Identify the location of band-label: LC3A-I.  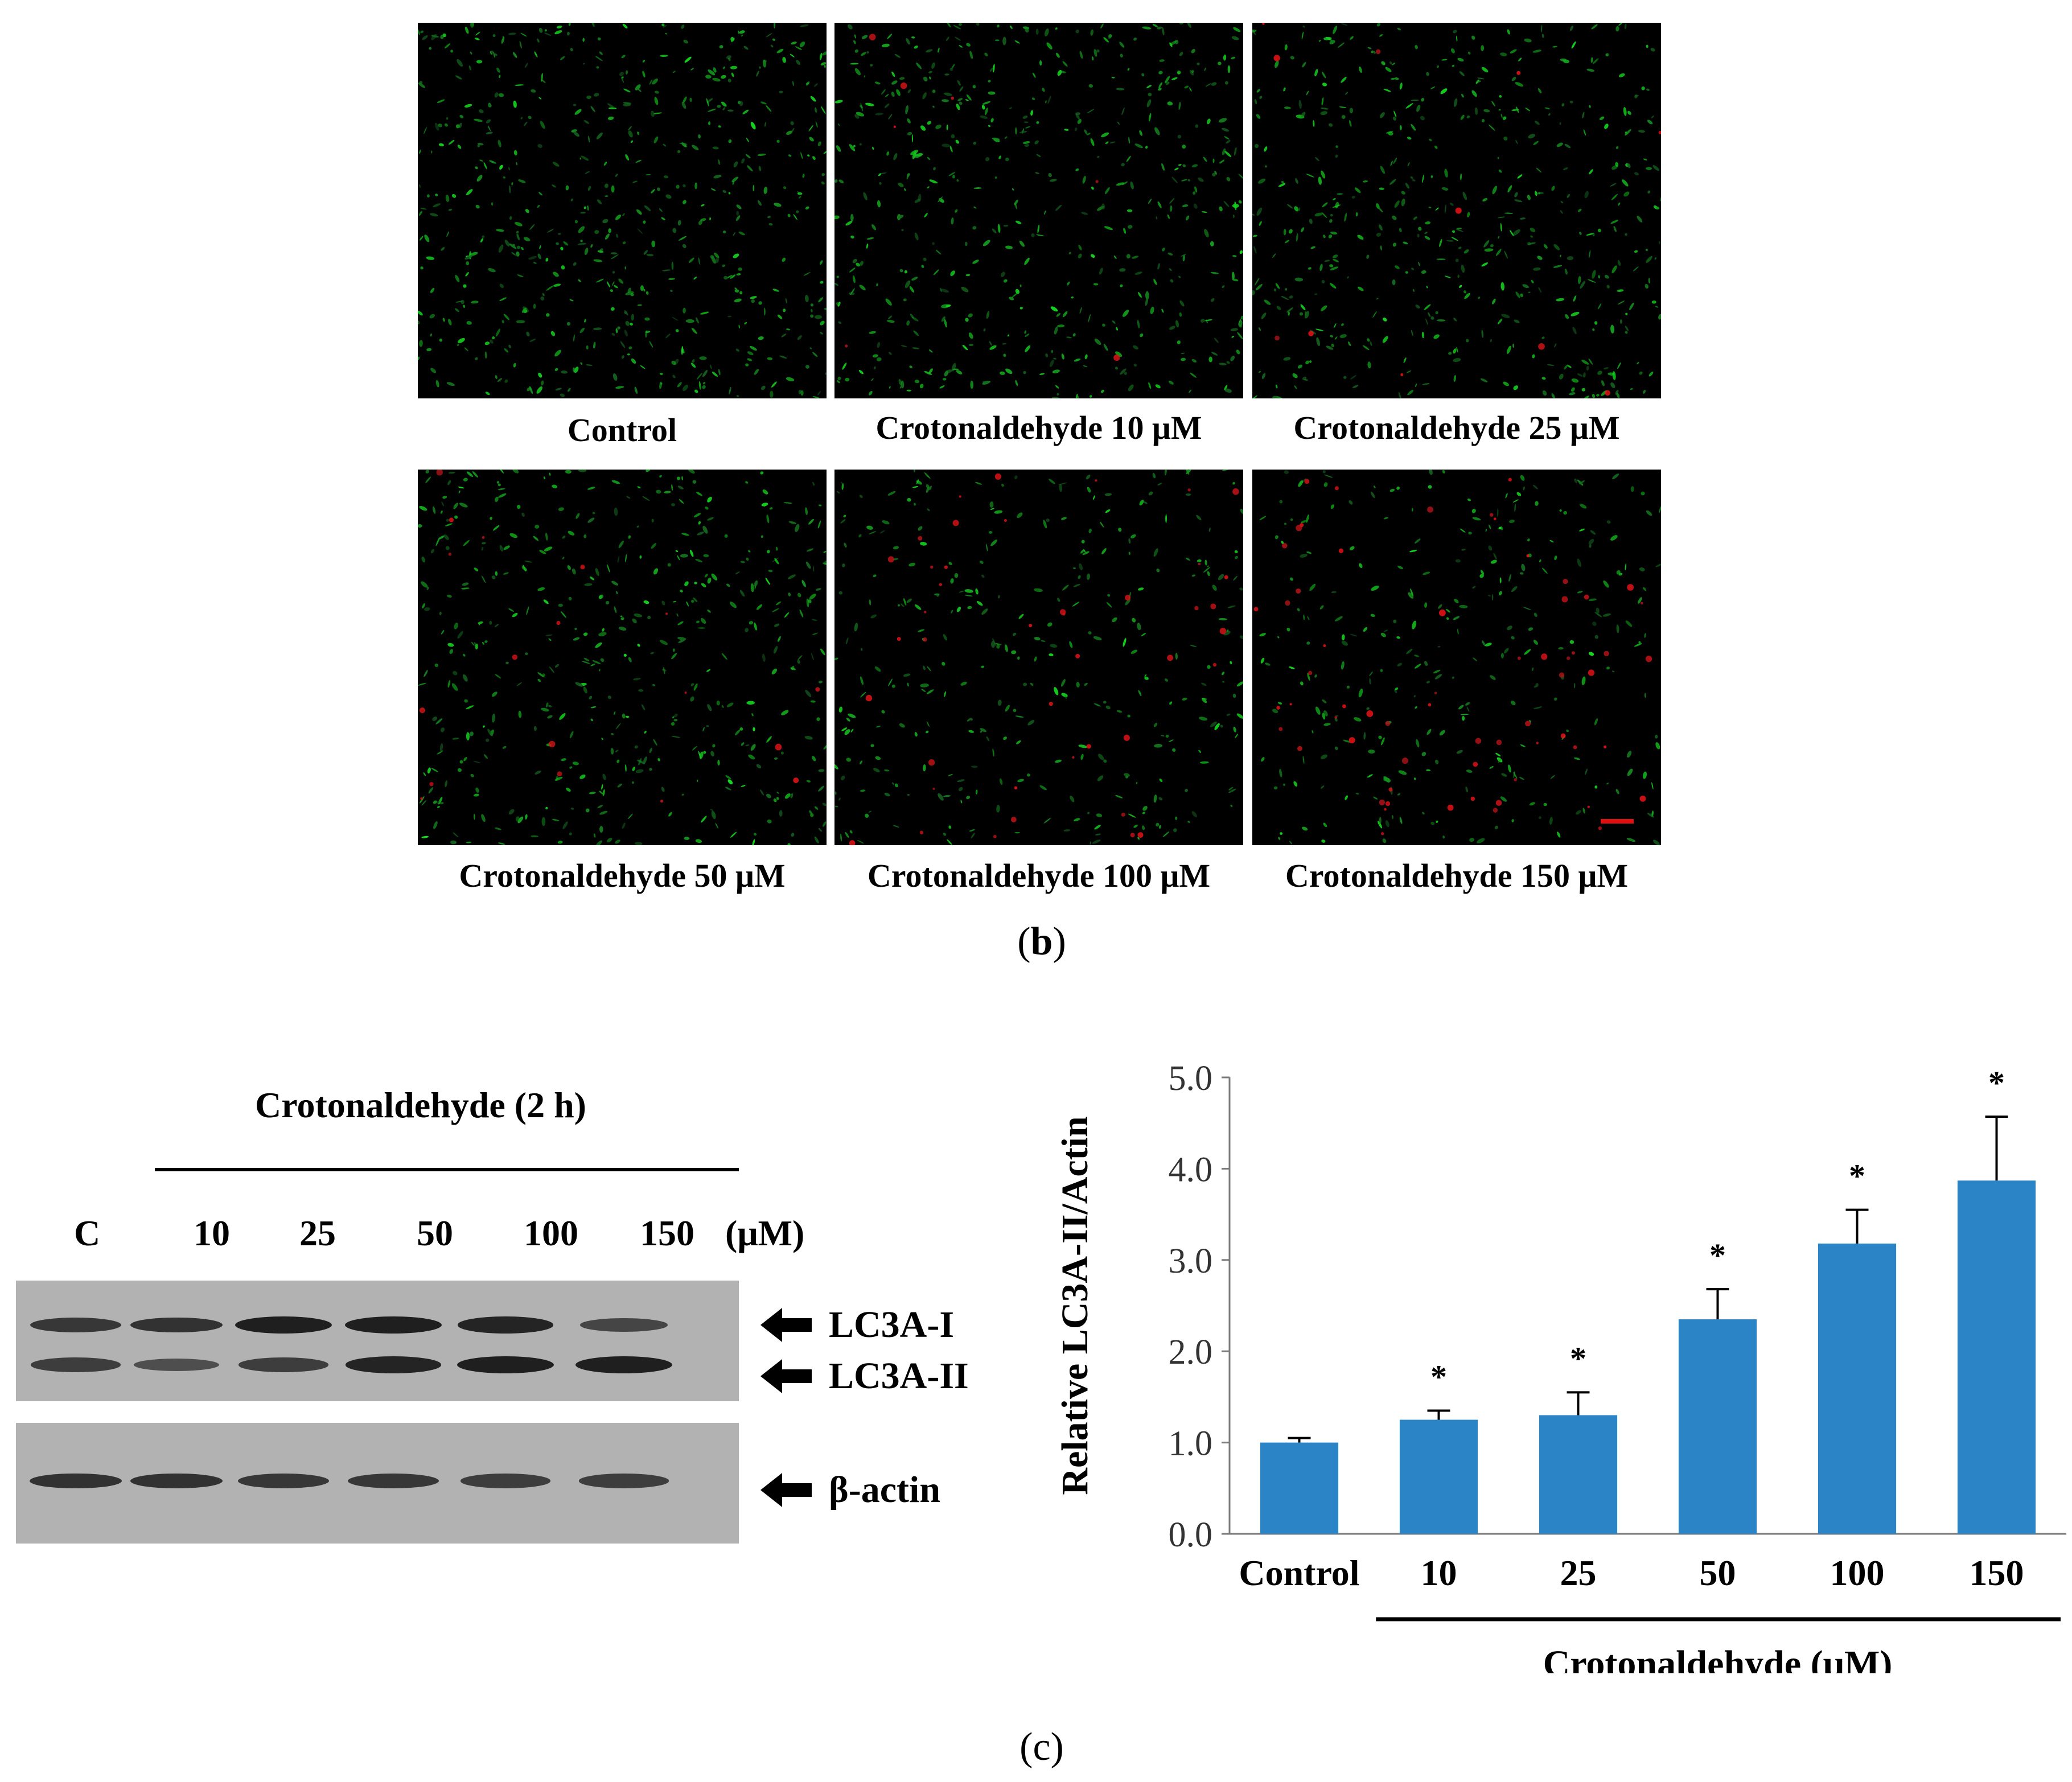
(892, 1324).